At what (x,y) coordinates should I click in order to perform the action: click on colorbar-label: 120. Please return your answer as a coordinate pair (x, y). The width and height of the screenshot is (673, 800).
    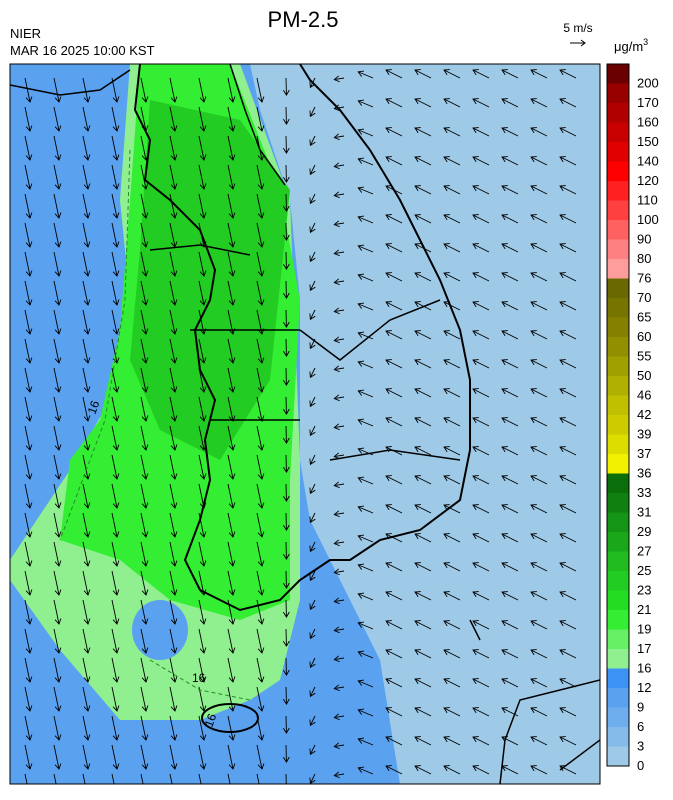
    Looking at the image, I should click on (648, 180).